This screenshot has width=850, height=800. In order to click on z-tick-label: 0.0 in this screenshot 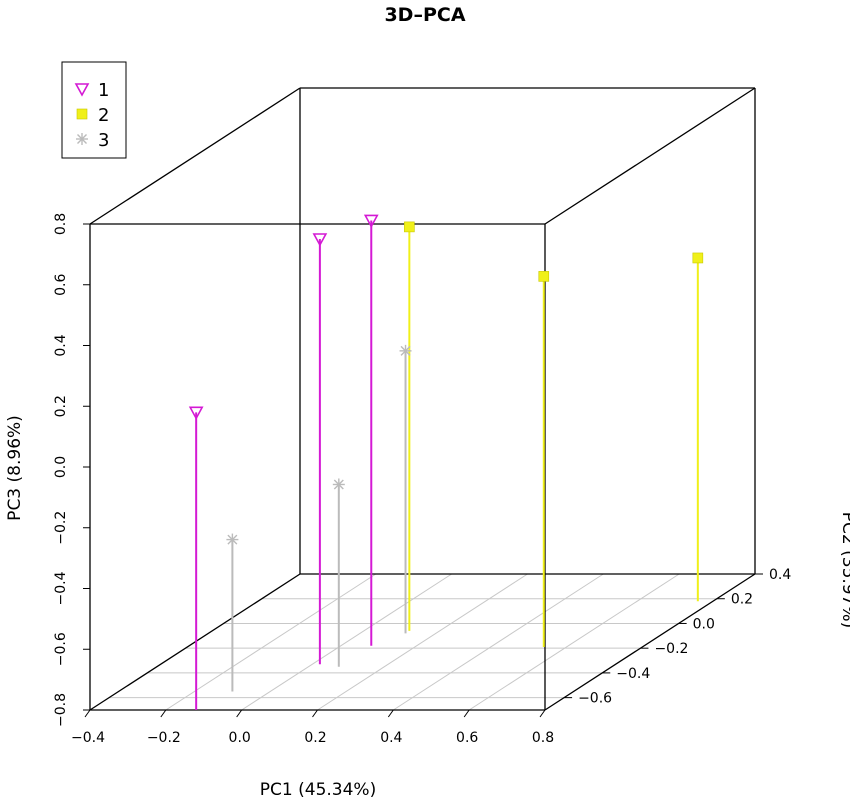, I will do `click(61, 467)`.